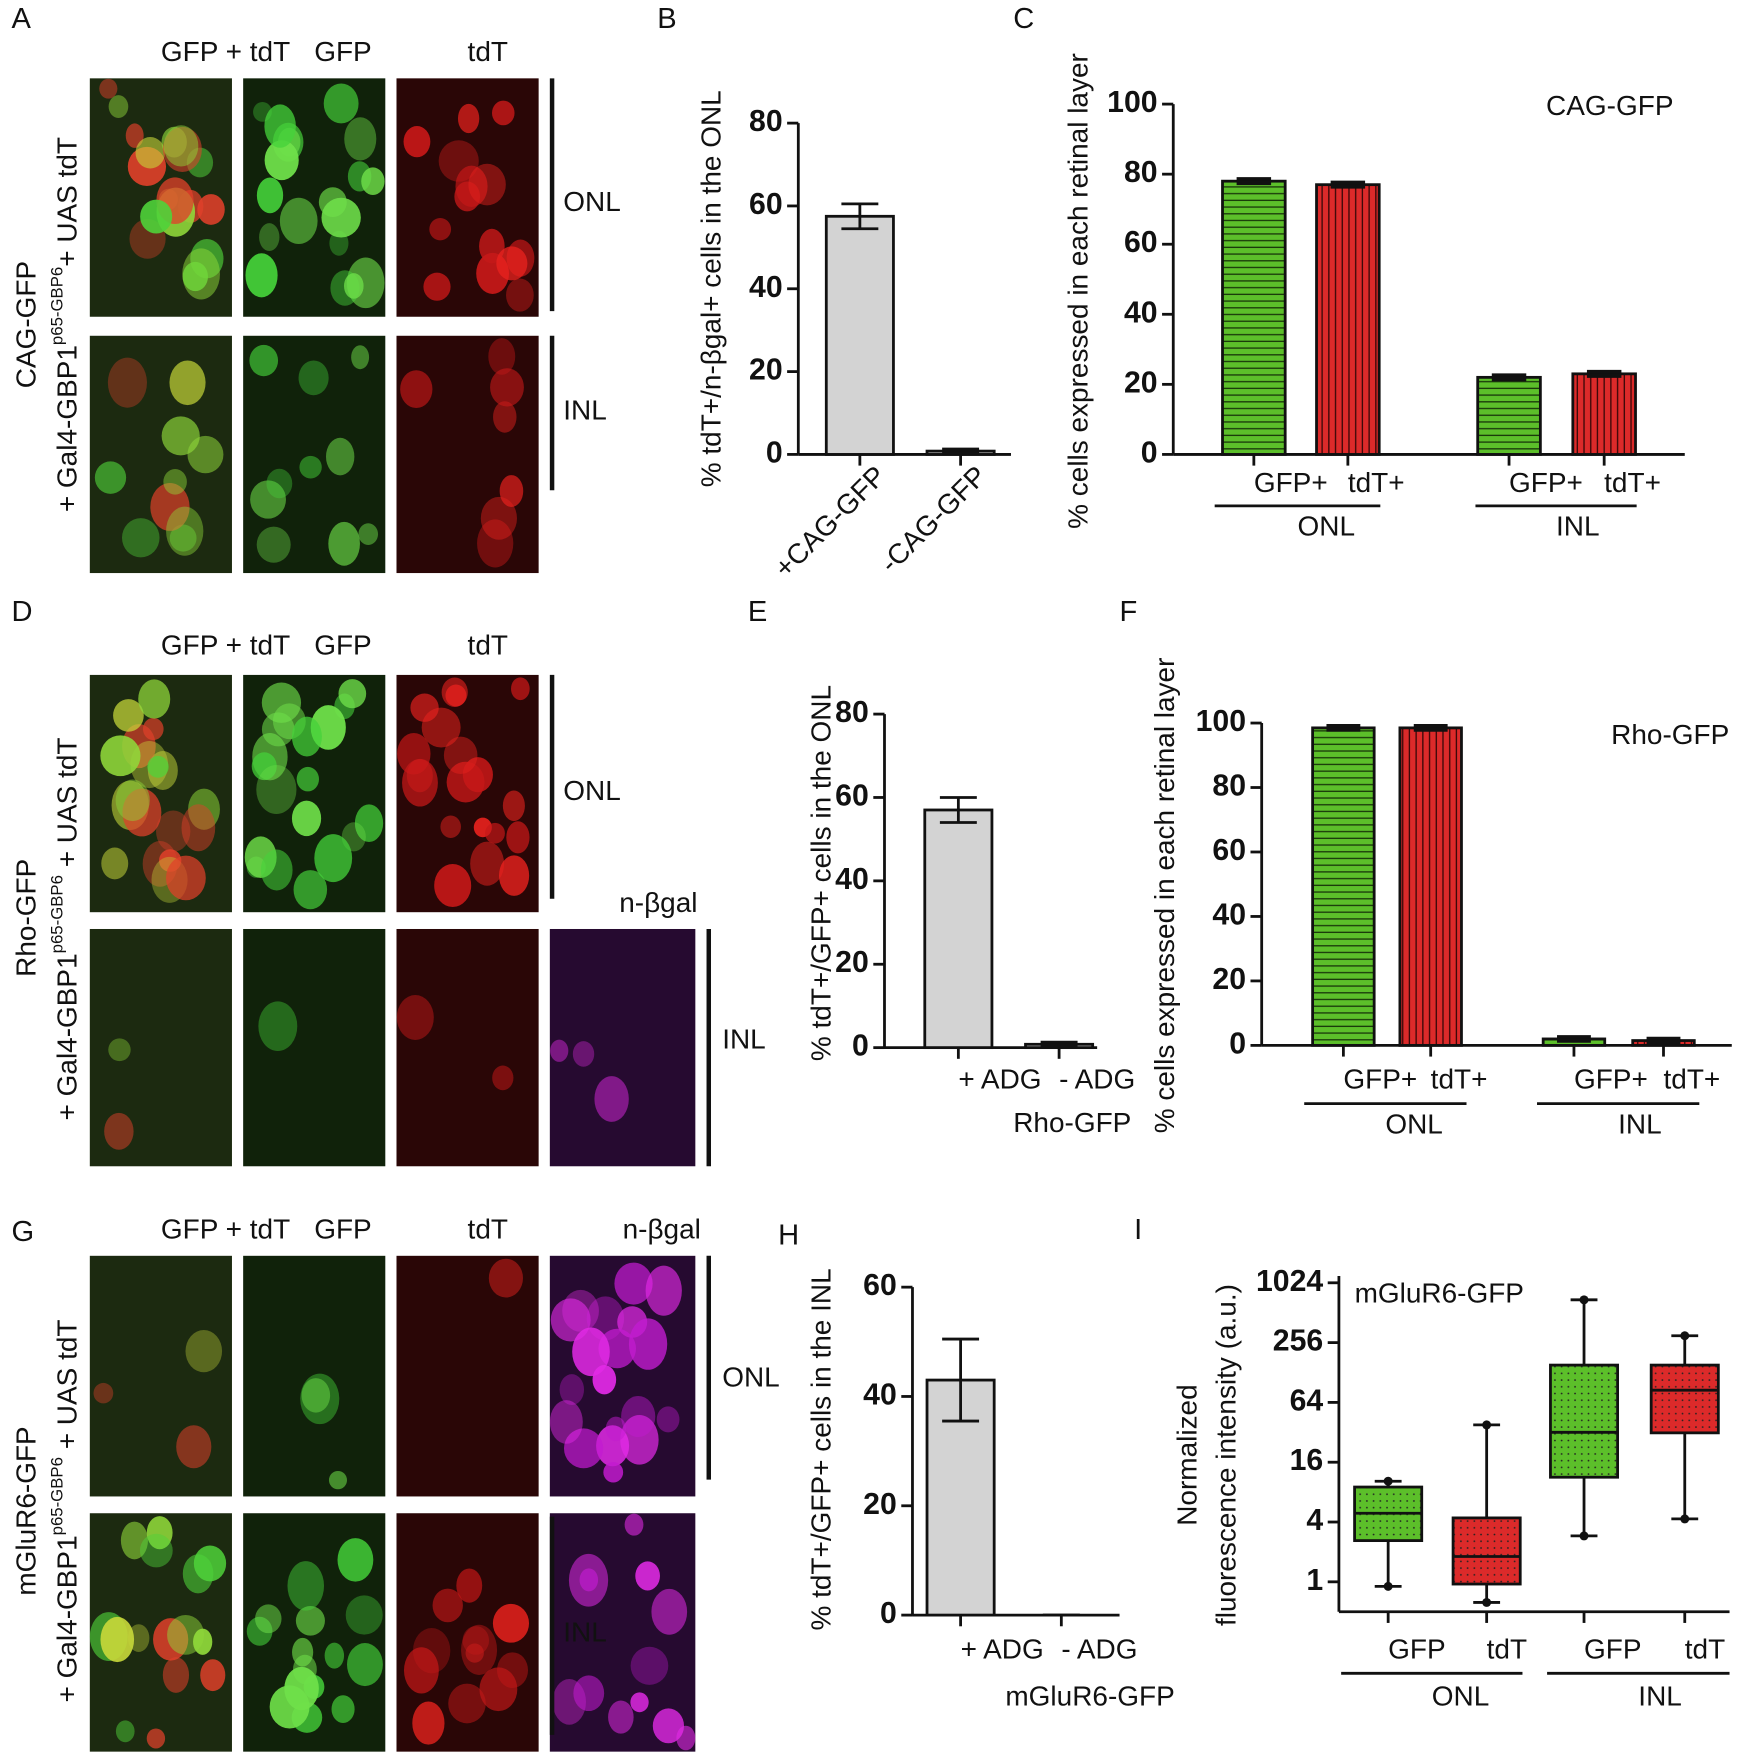 This screenshot has height=1755, width=1741. Describe the element at coordinates (820, 873) in the screenshot. I see `y-axis-label: % tdT+/GFP+ cells in the ONL` at that location.